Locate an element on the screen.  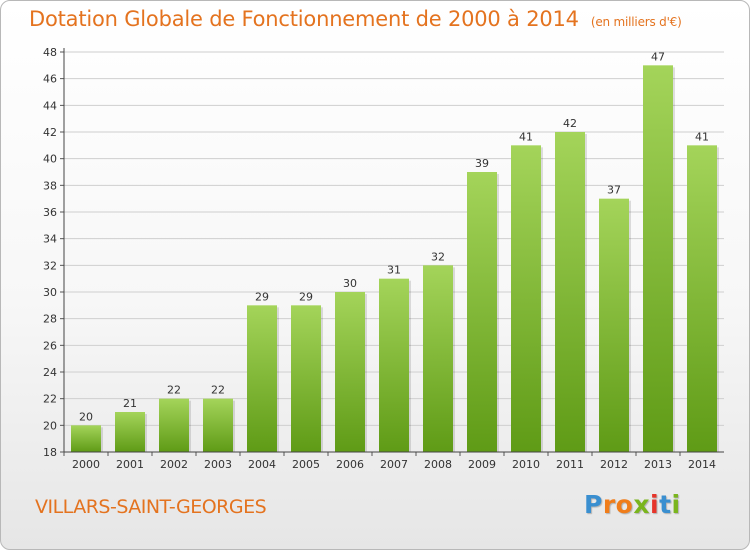
bar-value-label: 21 is located at coordinates (130, 403).